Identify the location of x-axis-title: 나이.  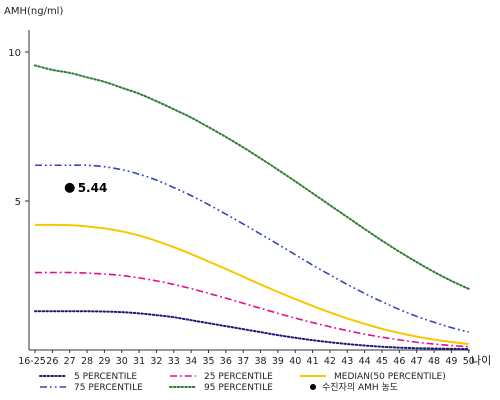
(481, 360).